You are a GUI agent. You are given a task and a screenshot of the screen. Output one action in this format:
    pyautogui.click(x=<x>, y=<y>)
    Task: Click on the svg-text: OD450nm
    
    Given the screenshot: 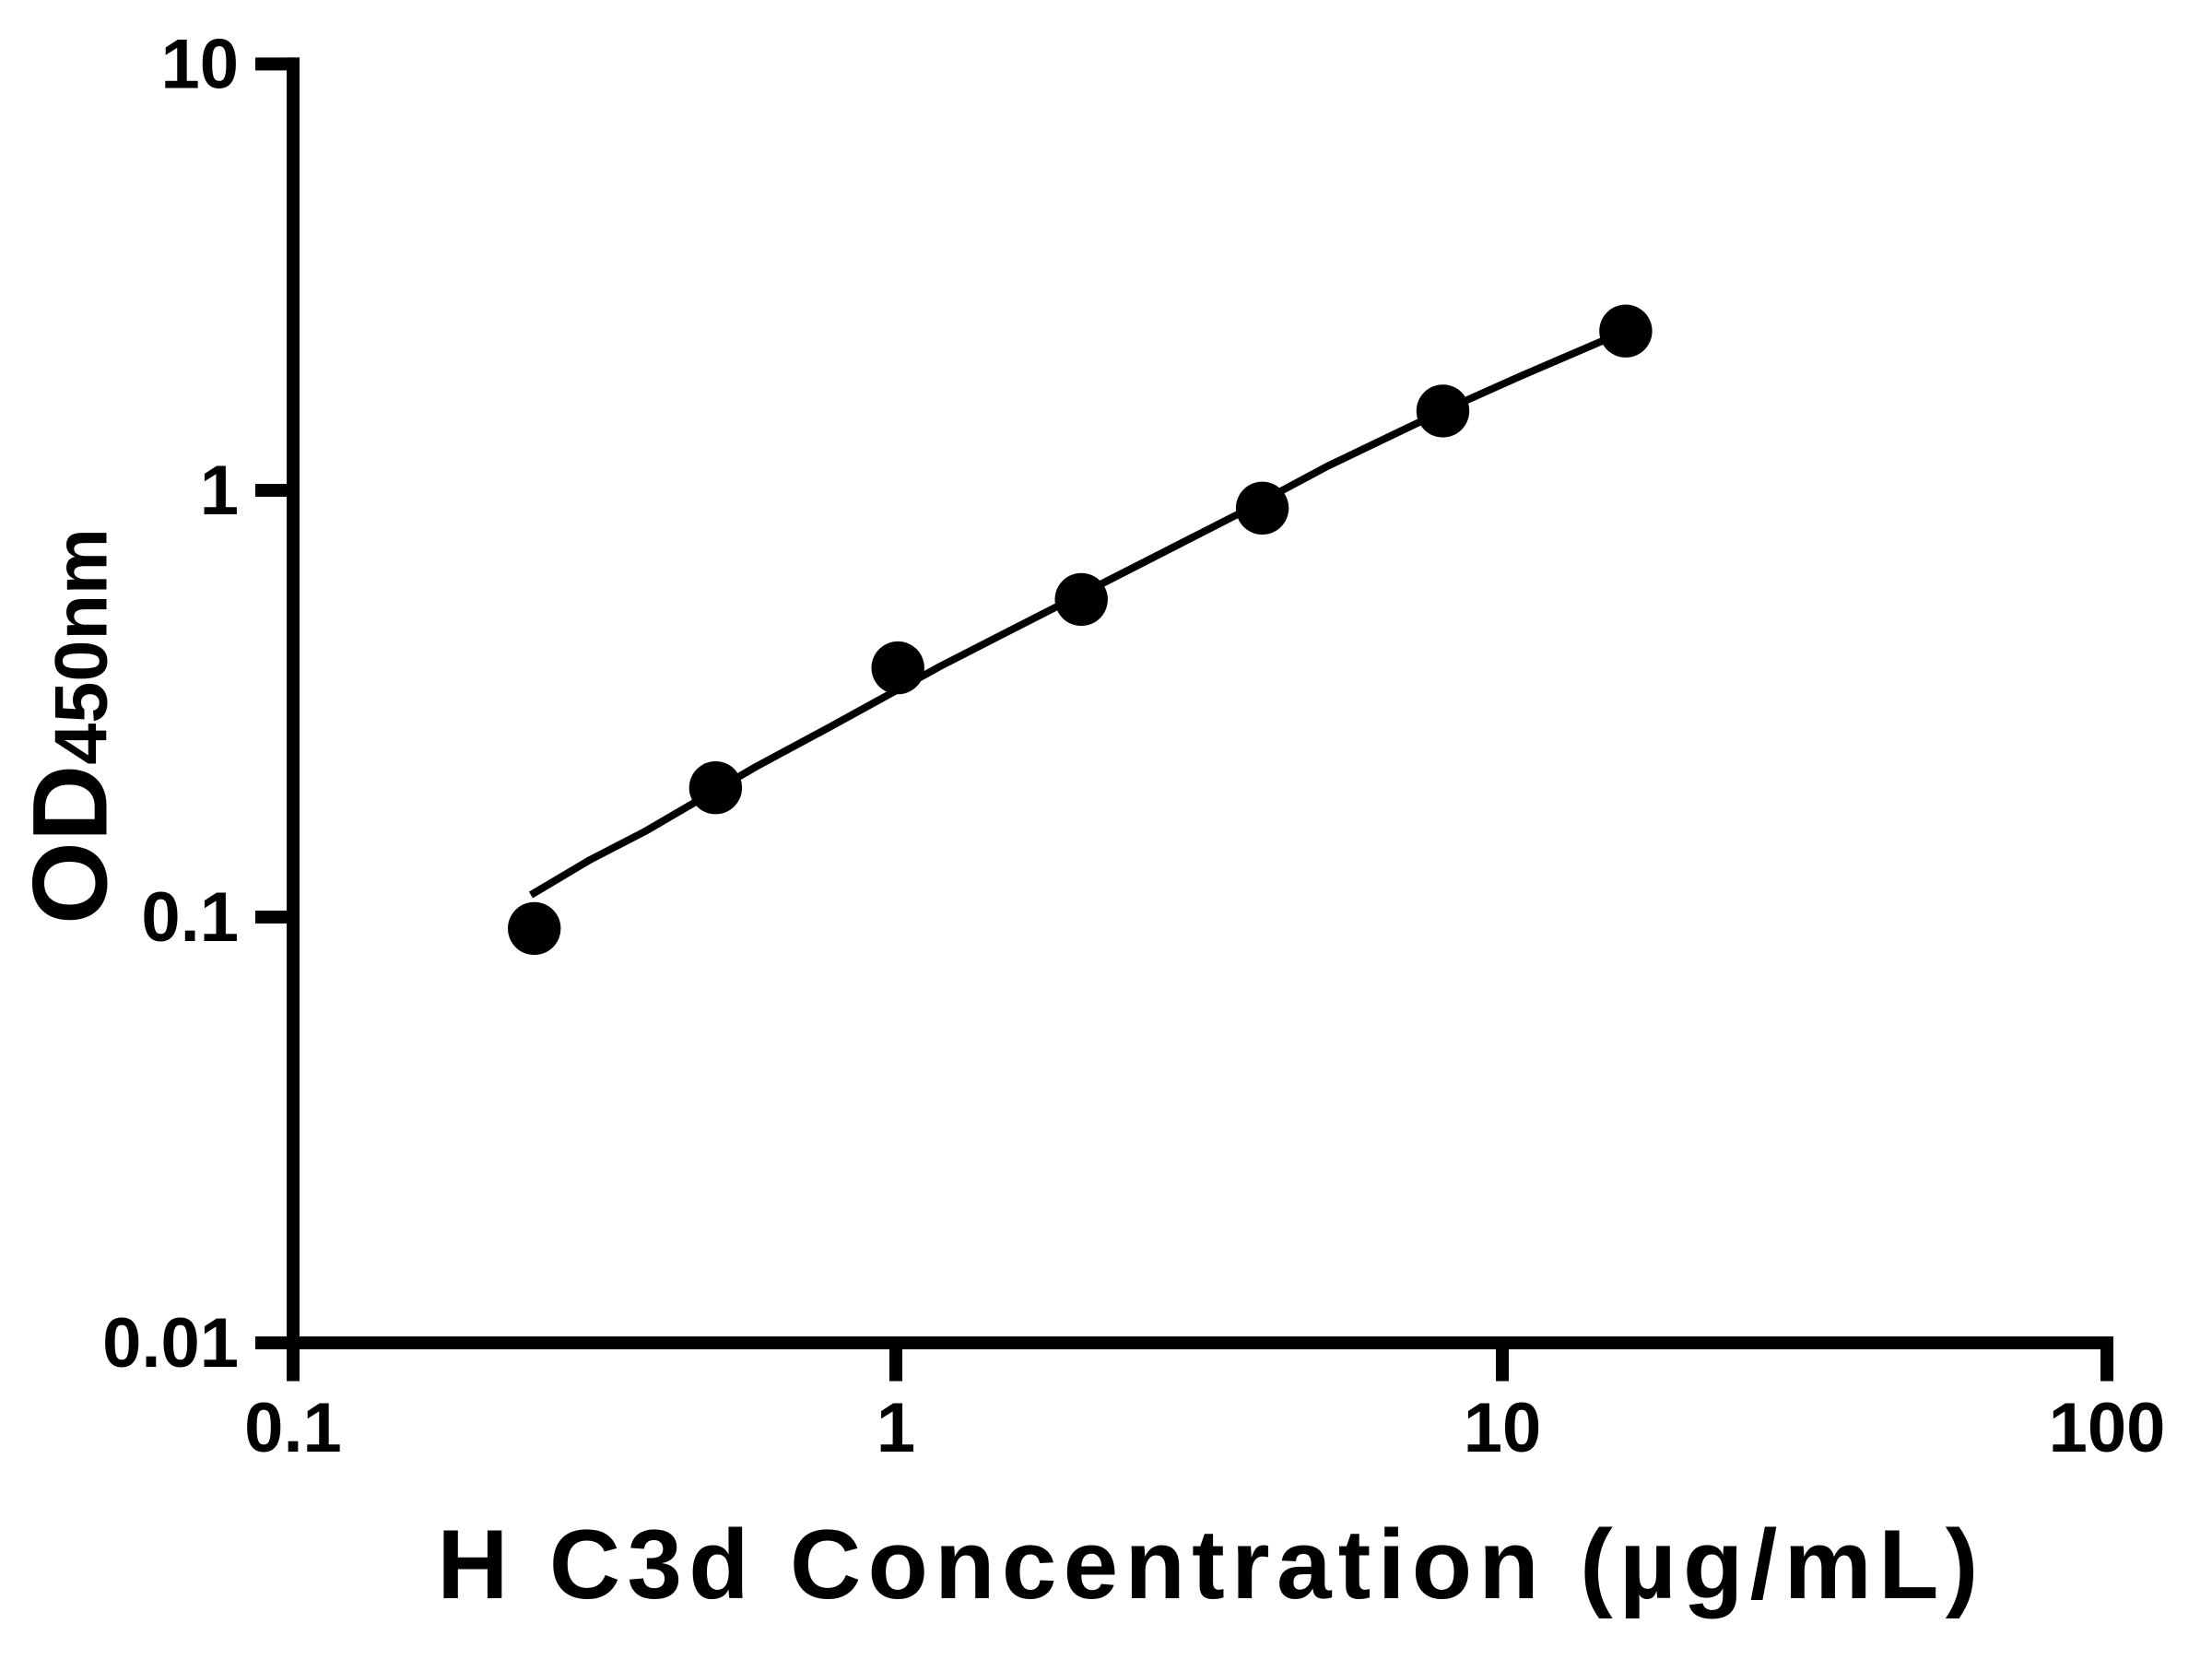 What is the action you would take?
    pyautogui.click(x=70, y=726)
    